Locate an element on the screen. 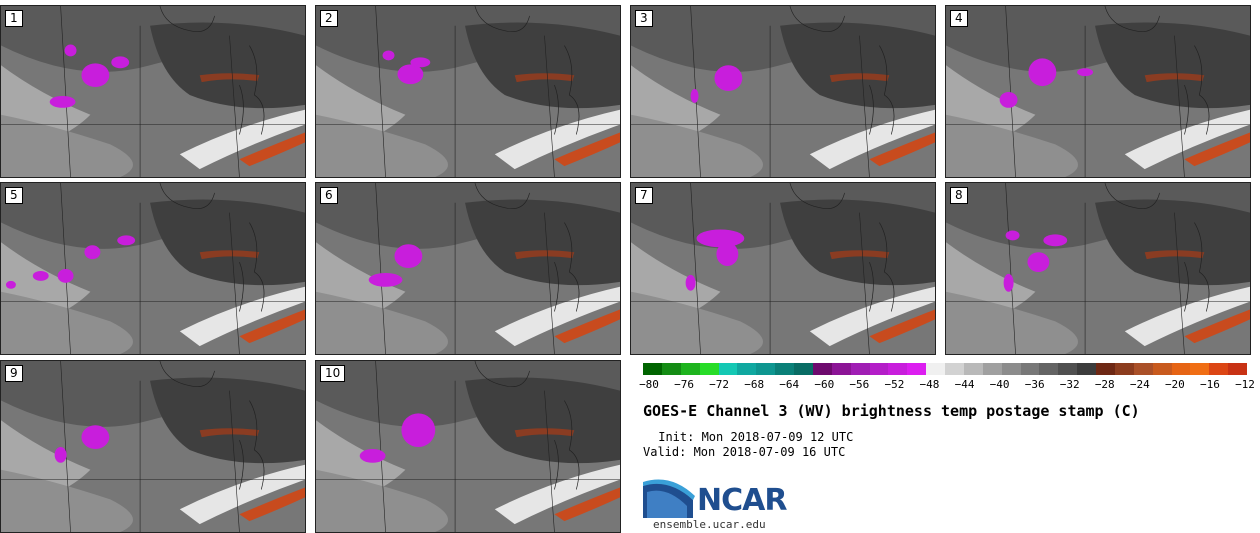 The width and height of the screenshot is (1260, 533). colorbar-tick-label: −60 is located at coordinates (824, 384).